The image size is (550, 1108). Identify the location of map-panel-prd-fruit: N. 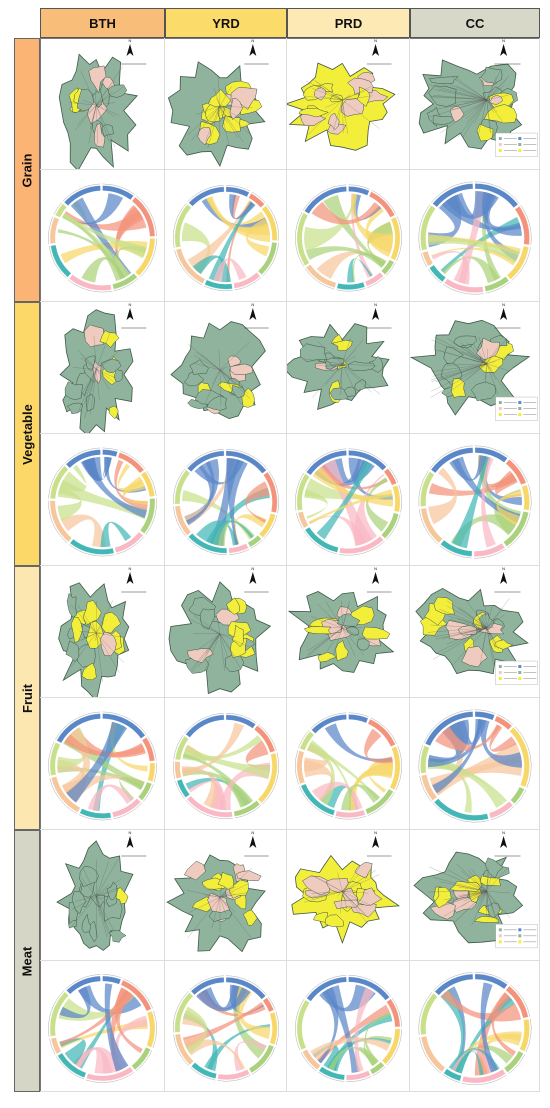
(348, 632).